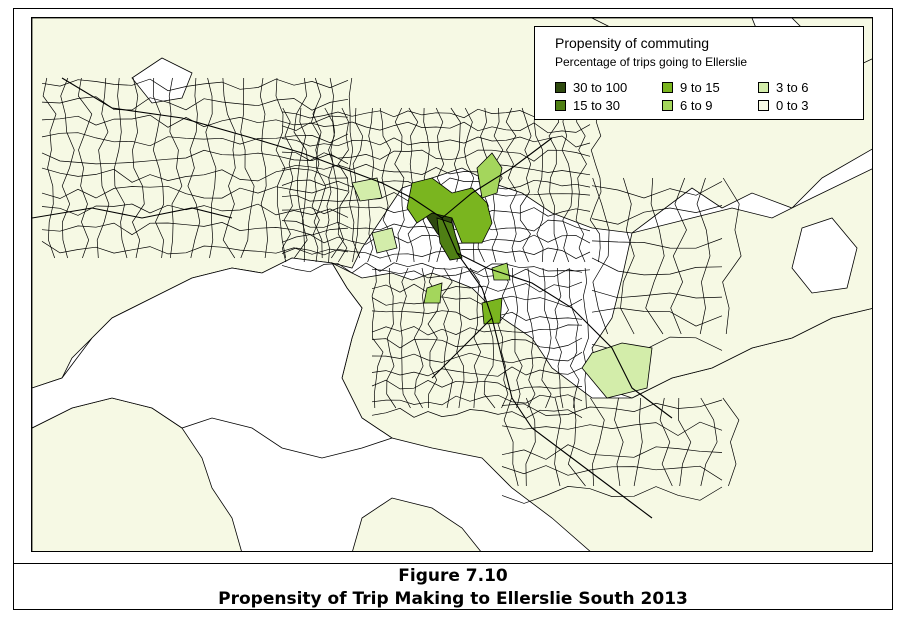  What do you see at coordinates (212, 358) in the screenshot?
I see `water-area` at bounding box center [212, 358].